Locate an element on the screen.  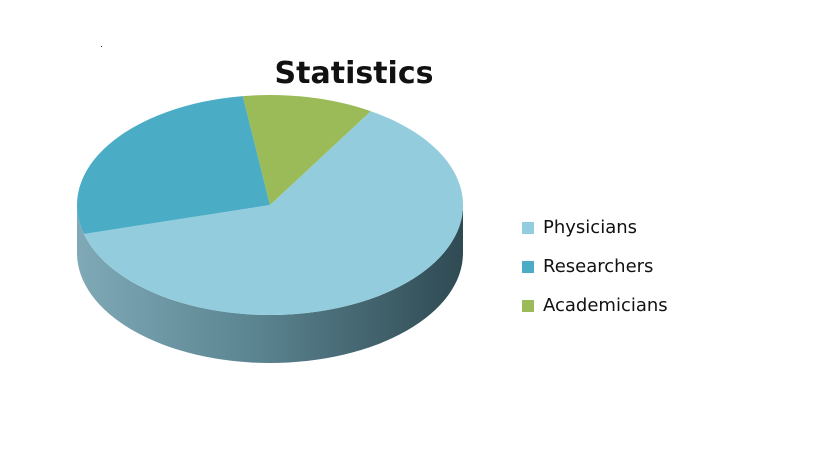
pie-slice-researchers is located at coordinates (173, 165).